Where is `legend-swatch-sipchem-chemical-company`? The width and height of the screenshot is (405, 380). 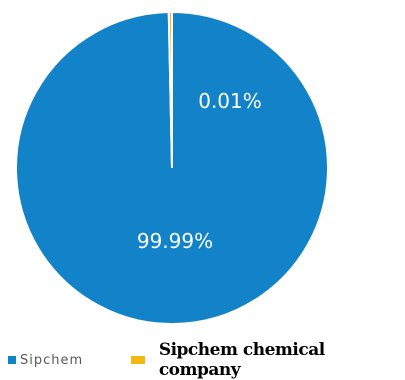 legend-swatch-sipchem-chemical-company is located at coordinates (138, 360).